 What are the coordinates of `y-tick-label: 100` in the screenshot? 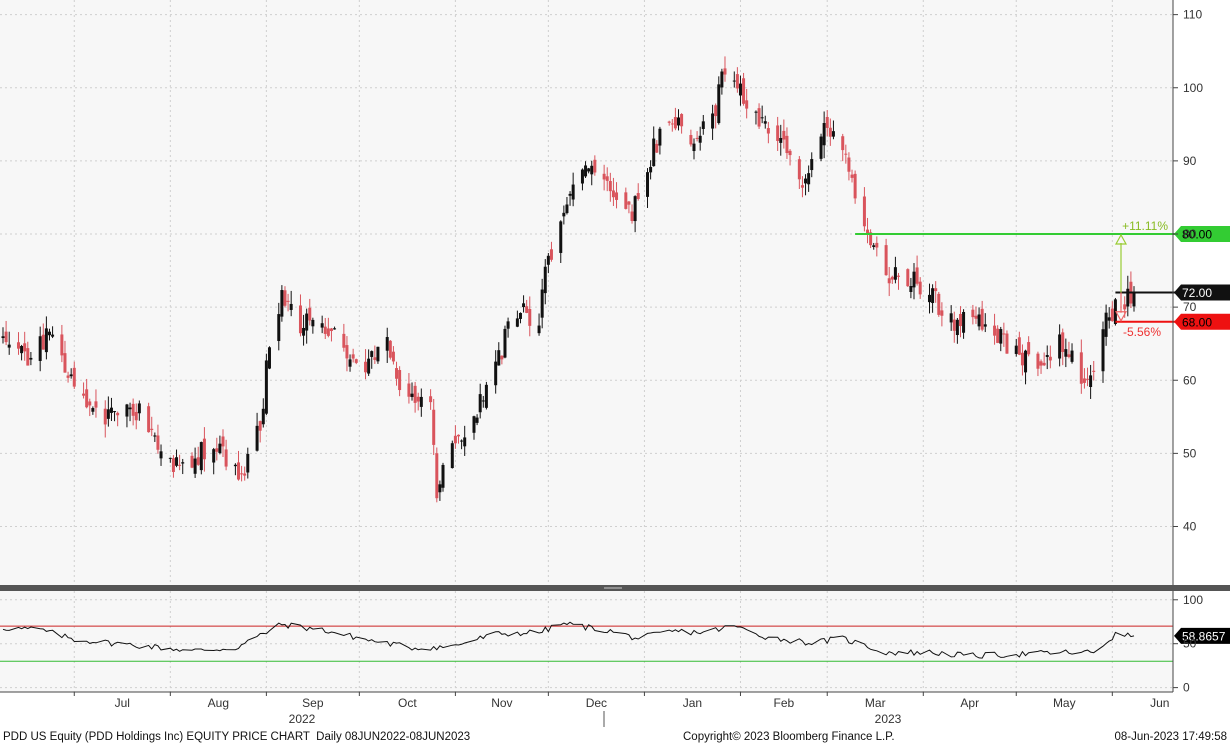 It's located at (1193, 88).